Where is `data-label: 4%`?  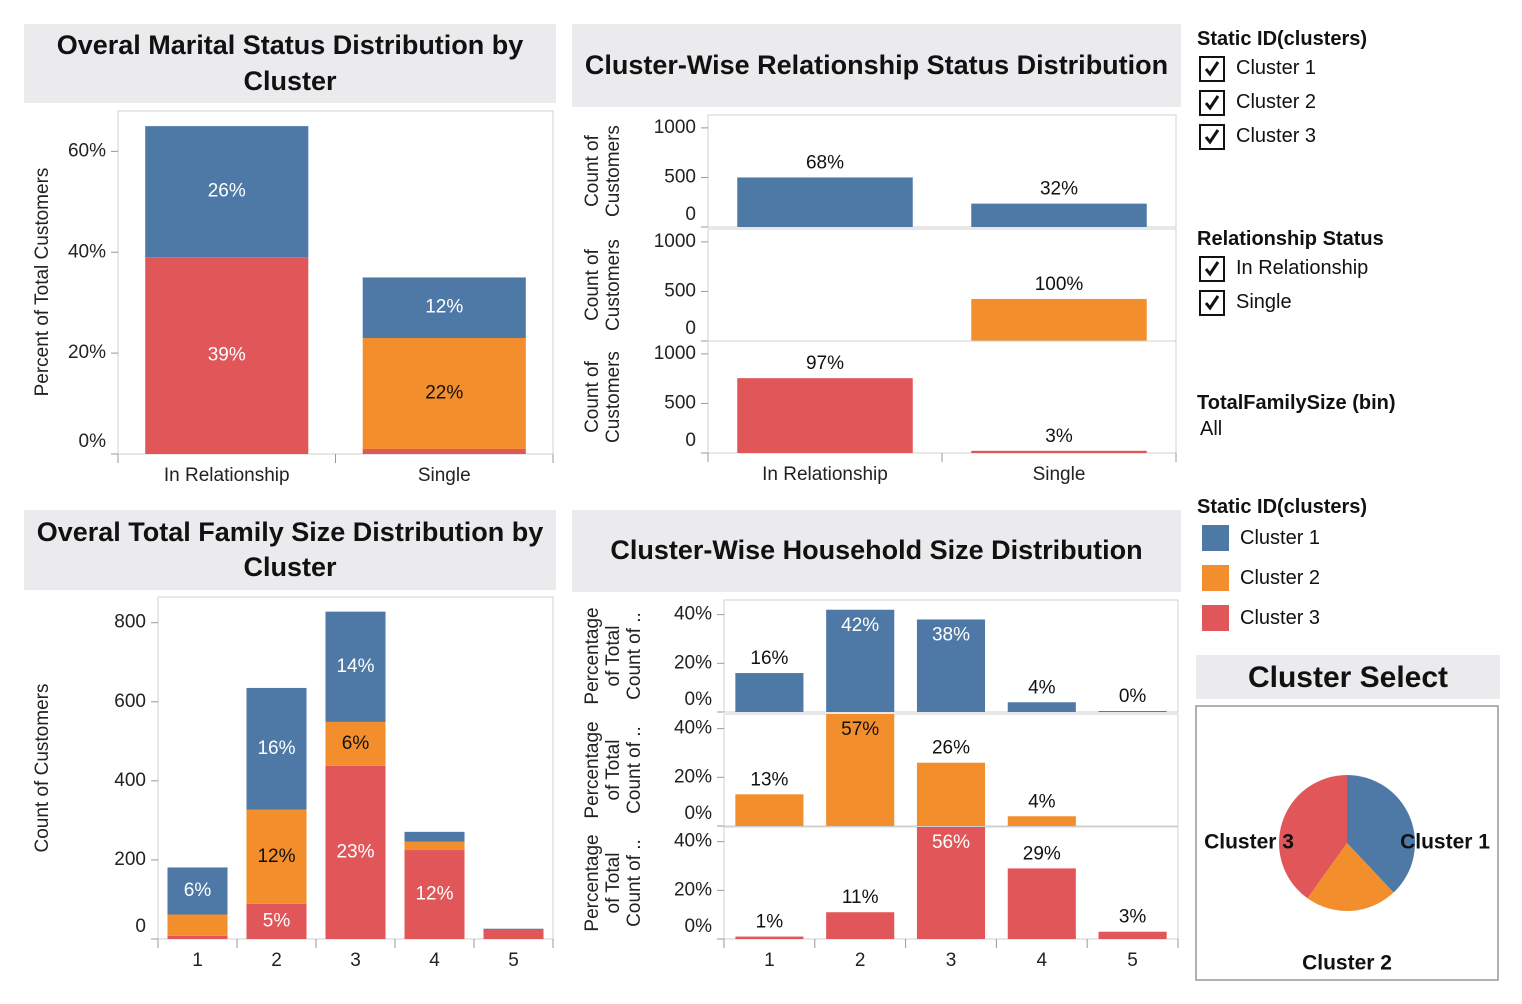
data-label: 4% is located at coordinates (1042, 801).